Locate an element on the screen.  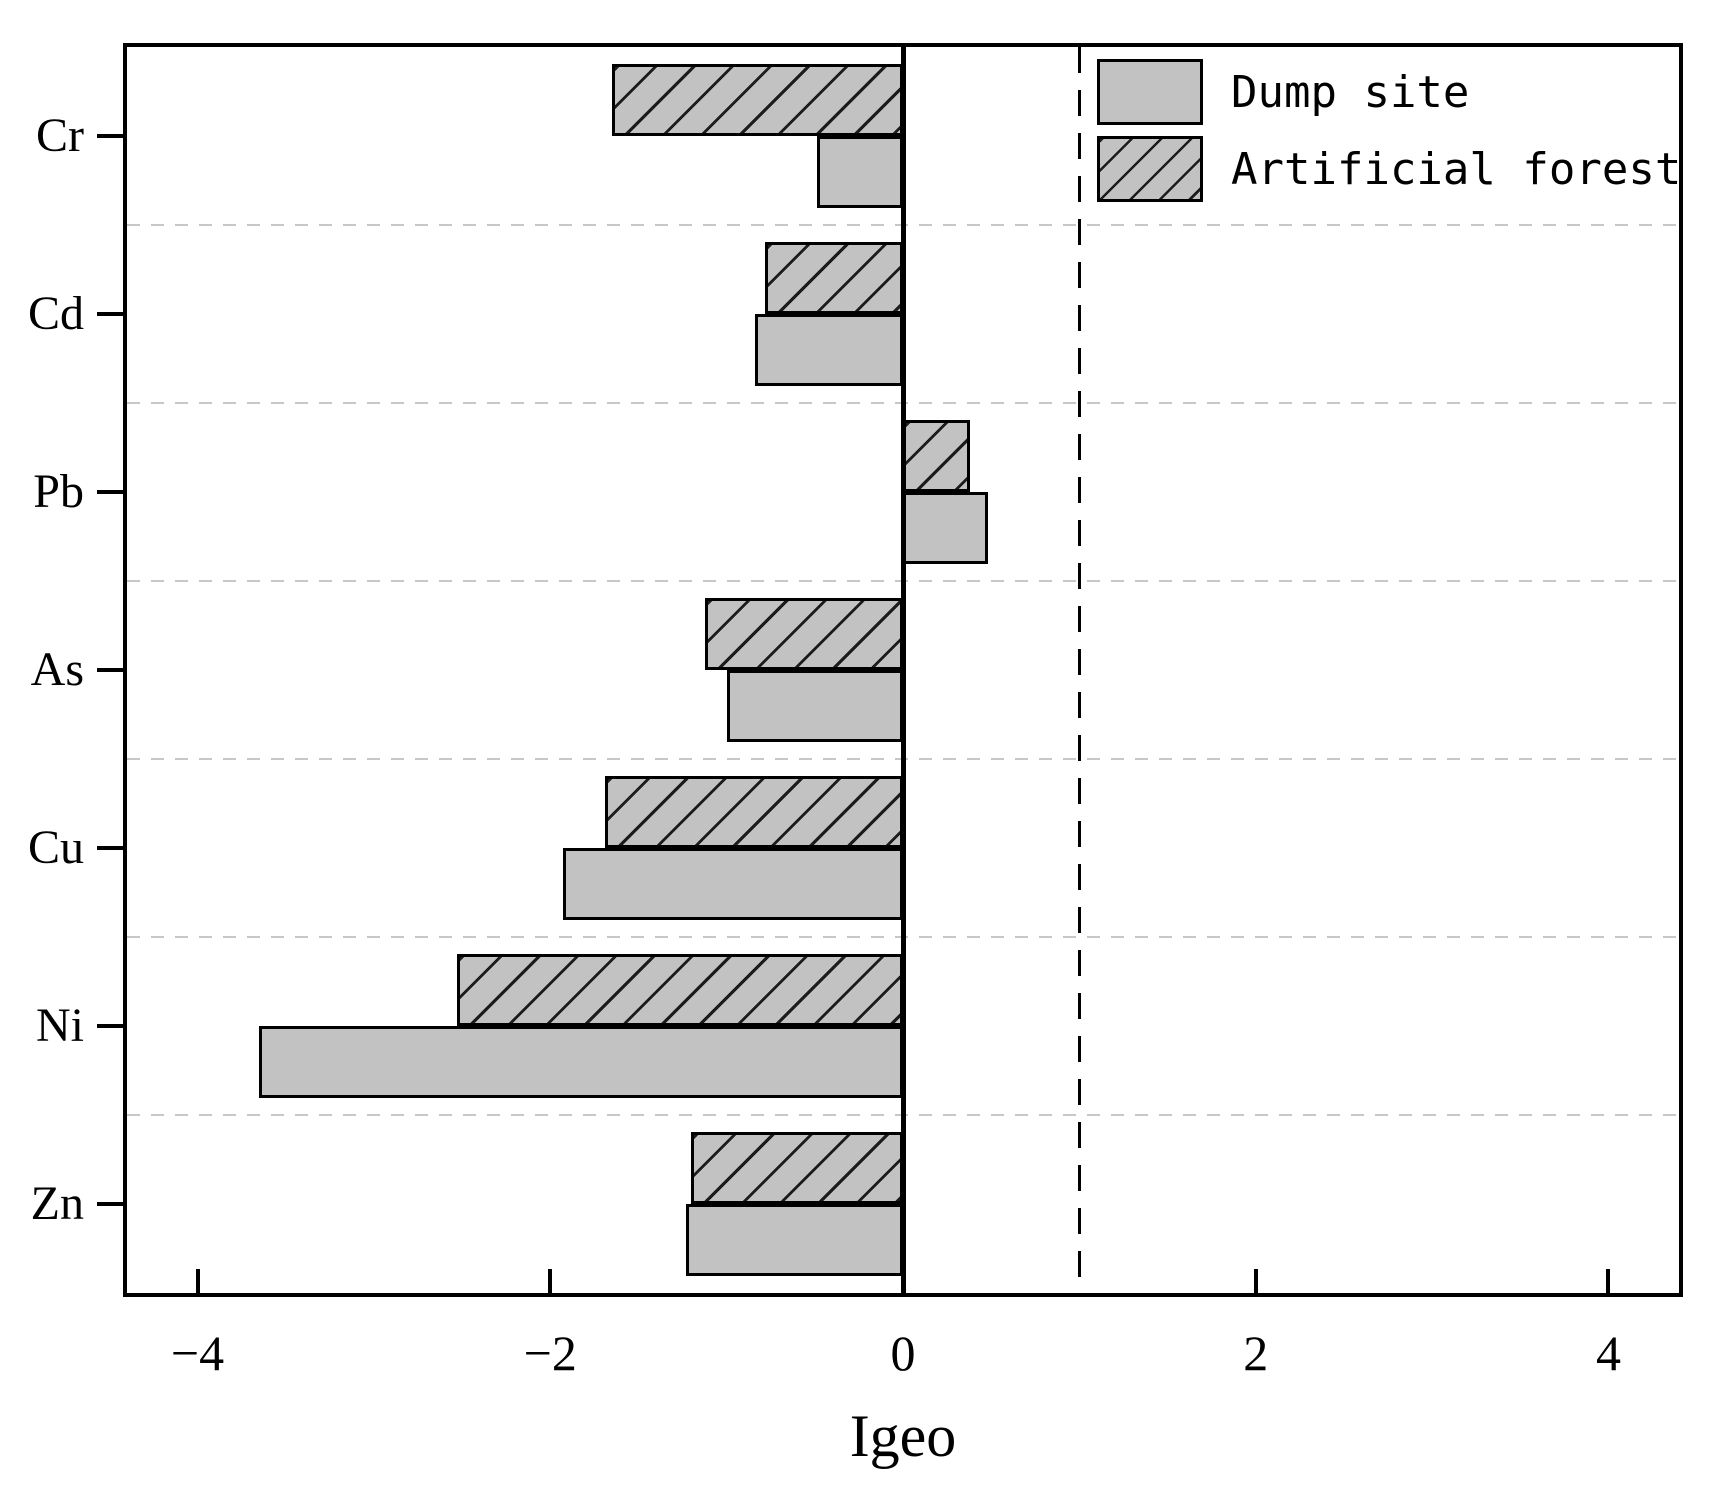
bar-as-artificial-forest is located at coordinates (804, 634).